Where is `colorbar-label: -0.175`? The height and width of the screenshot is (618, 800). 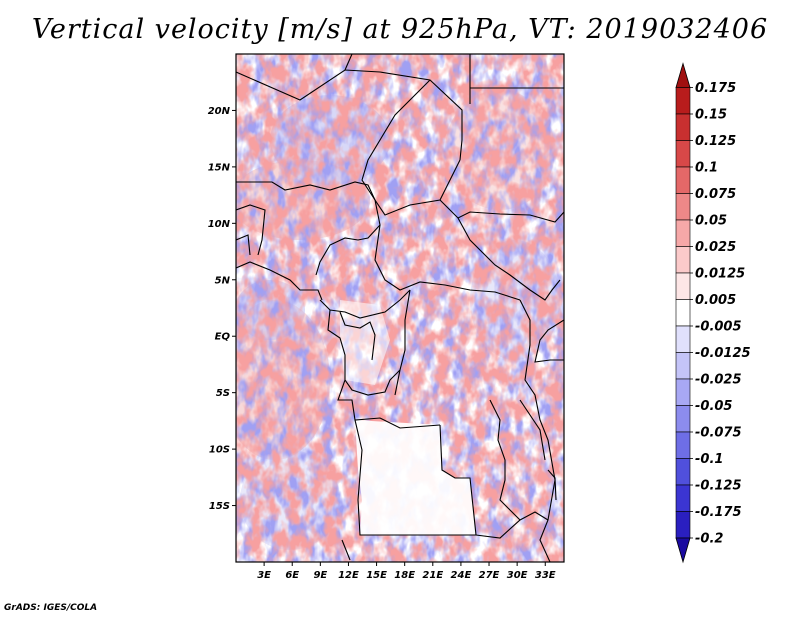
colorbar-label: -0.175 is located at coordinates (718, 512).